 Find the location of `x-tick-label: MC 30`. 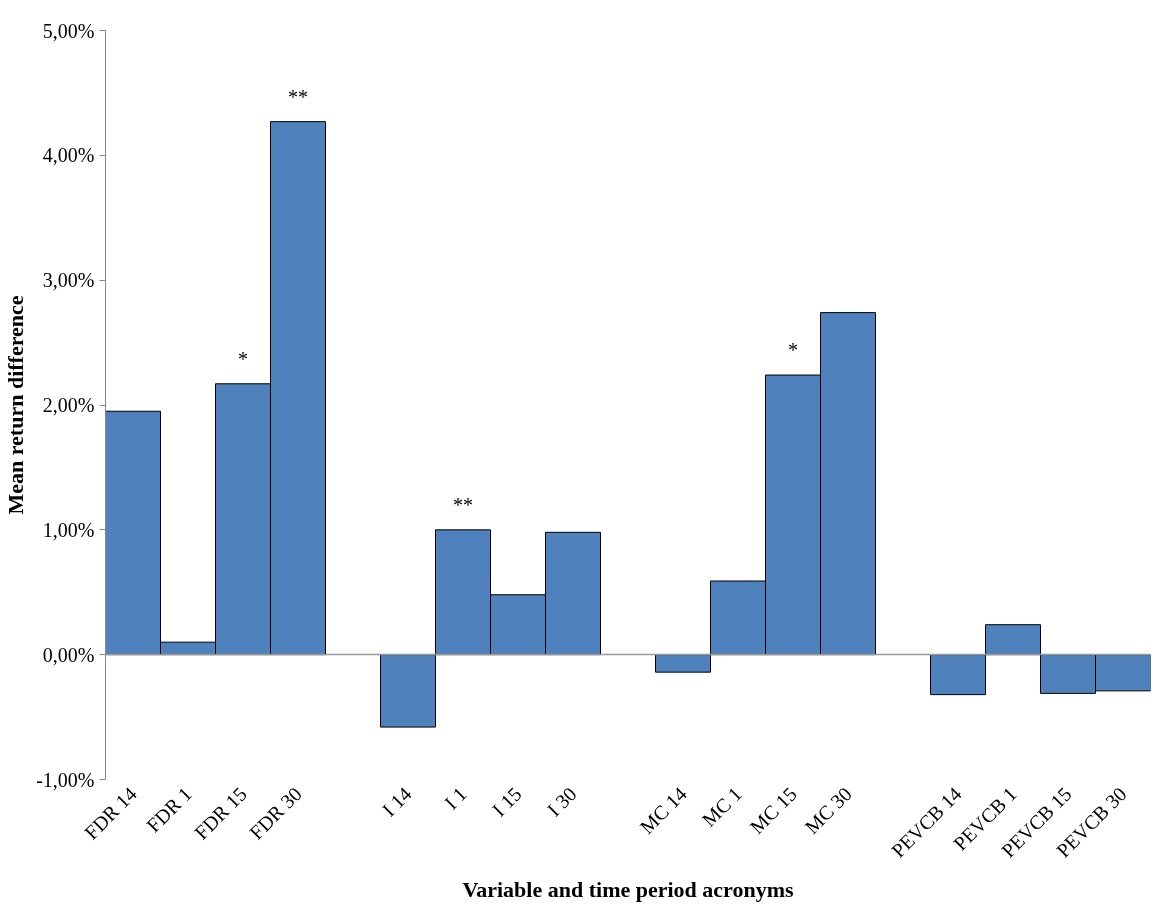

x-tick-label: MC 30 is located at coordinates (828, 810).